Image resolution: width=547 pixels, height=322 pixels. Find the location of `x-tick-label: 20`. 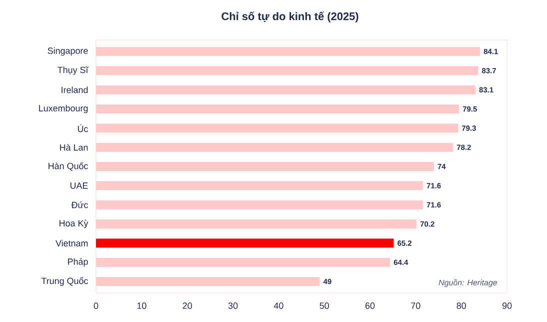

x-tick-label: 20 is located at coordinates (187, 305).